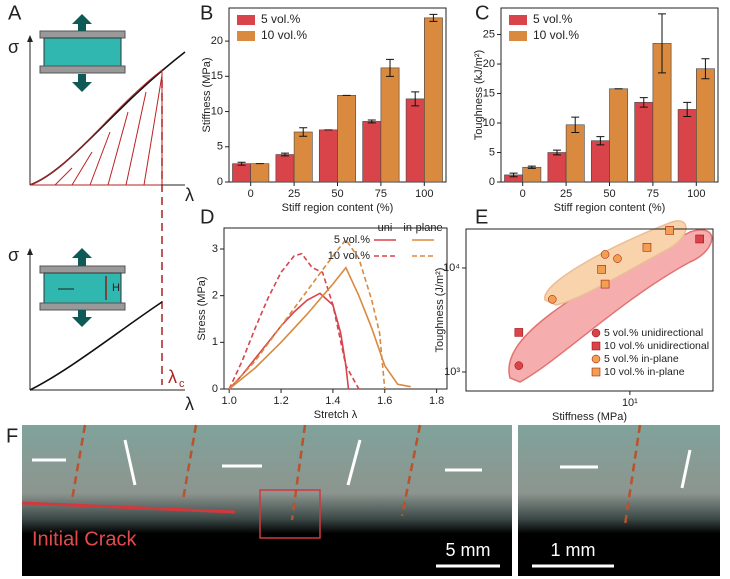 This screenshot has height=579, width=730. I want to click on panel-letter: A, so click(15, 13).